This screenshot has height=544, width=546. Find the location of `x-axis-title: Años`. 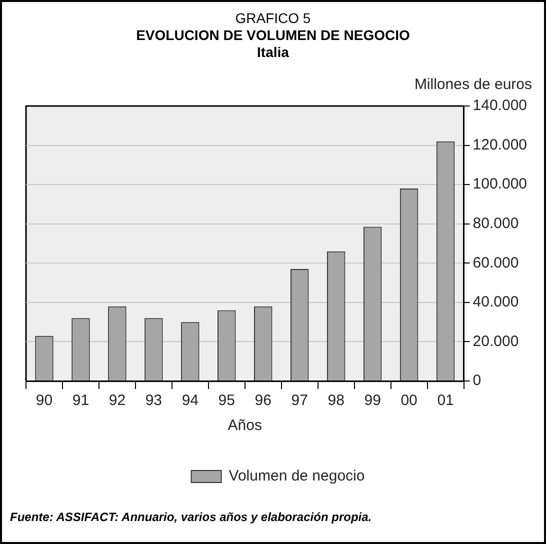

x-axis-title: Años is located at coordinates (245, 425).